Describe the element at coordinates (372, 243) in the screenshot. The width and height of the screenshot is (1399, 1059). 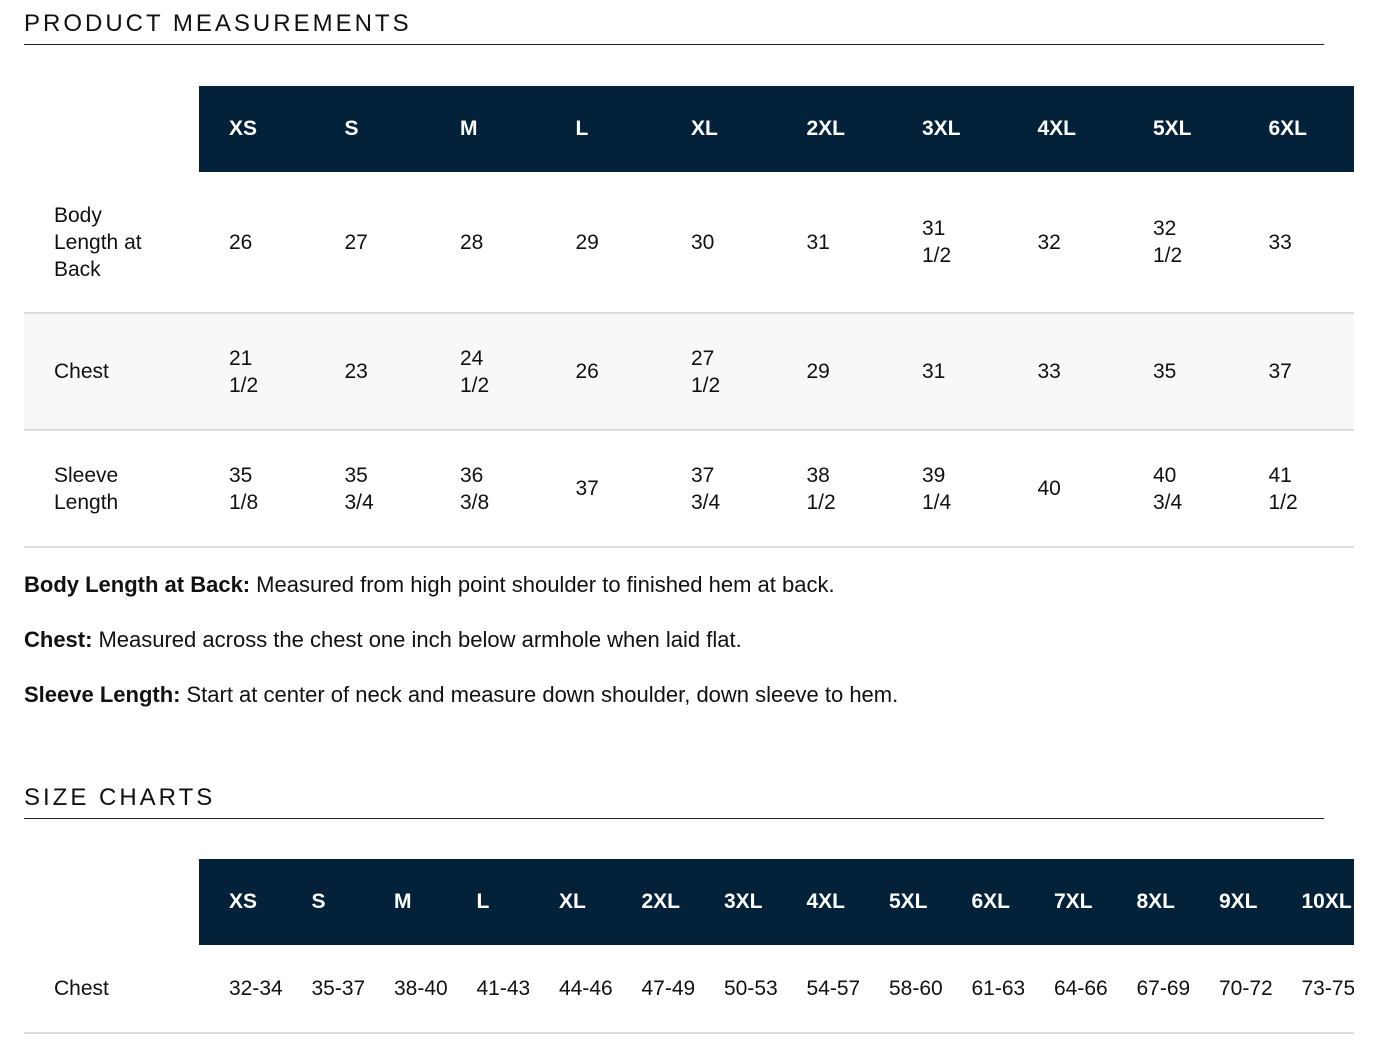
I see `cell: 27` at that location.